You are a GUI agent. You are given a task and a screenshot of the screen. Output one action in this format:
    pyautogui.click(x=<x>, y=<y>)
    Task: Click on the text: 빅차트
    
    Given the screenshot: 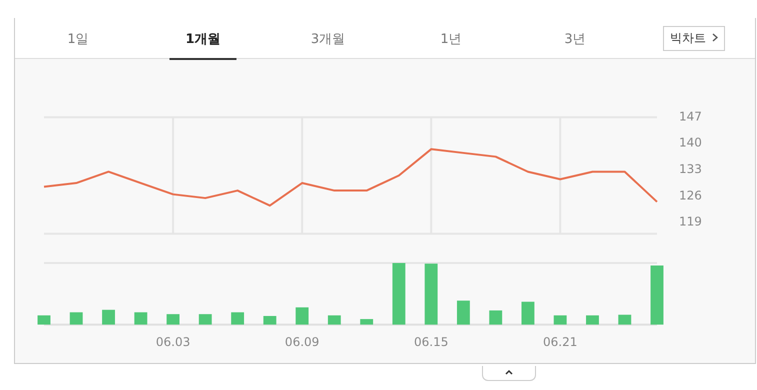 What is the action you would take?
    pyautogui.click(x=688, y=38)
    